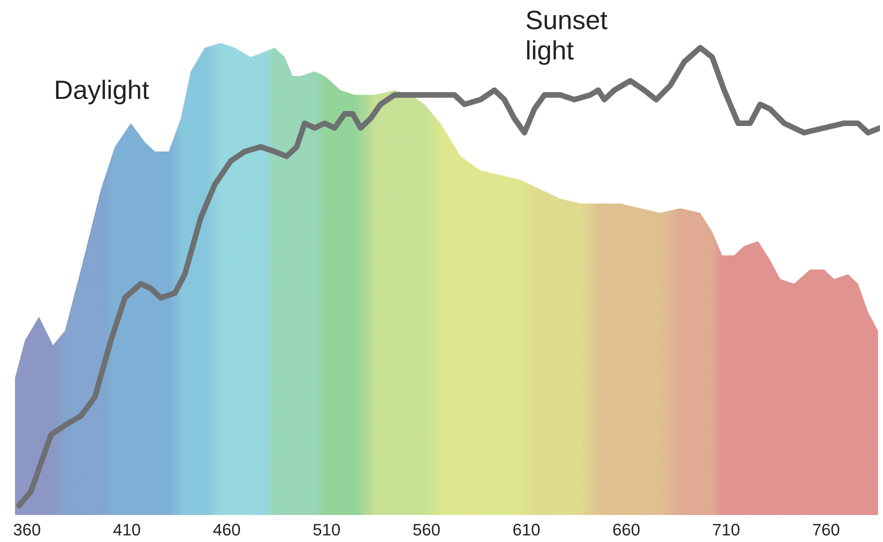 The image size is (883, 542). I want to click on x-tick-label: 510, so click(326, 530).